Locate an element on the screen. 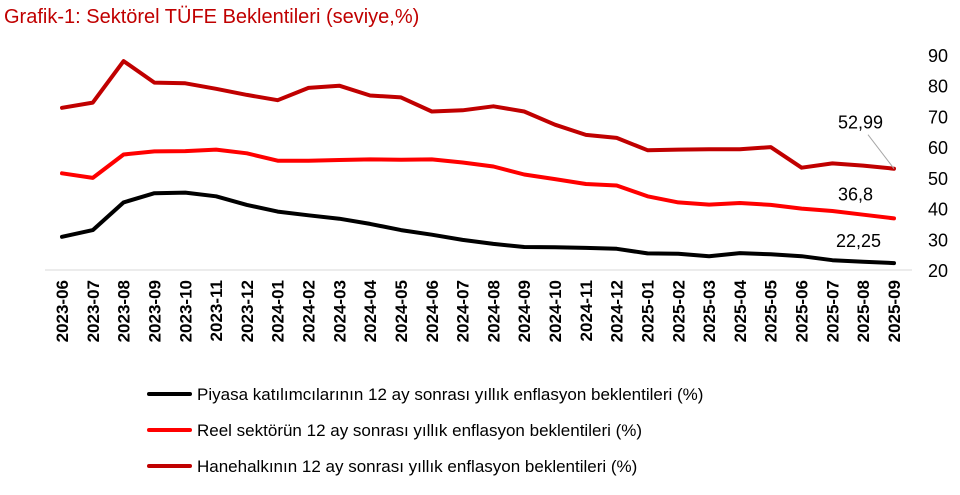 The image size is (960, 495). y-tick-label: 80 is located at coordinates (938, 87).